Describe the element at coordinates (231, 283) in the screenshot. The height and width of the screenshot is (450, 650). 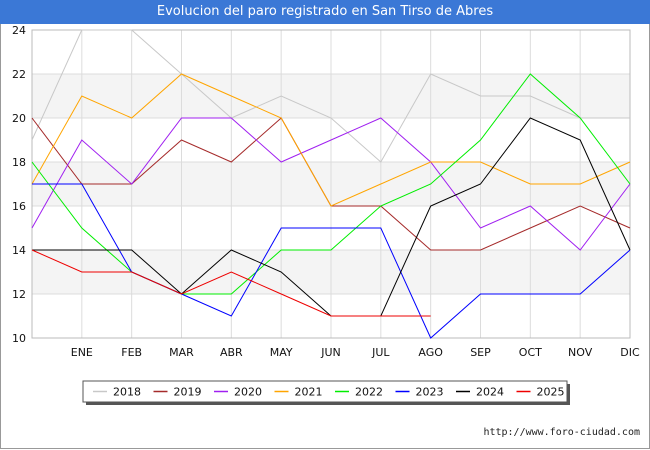
I see `series-line-2025` at that location.